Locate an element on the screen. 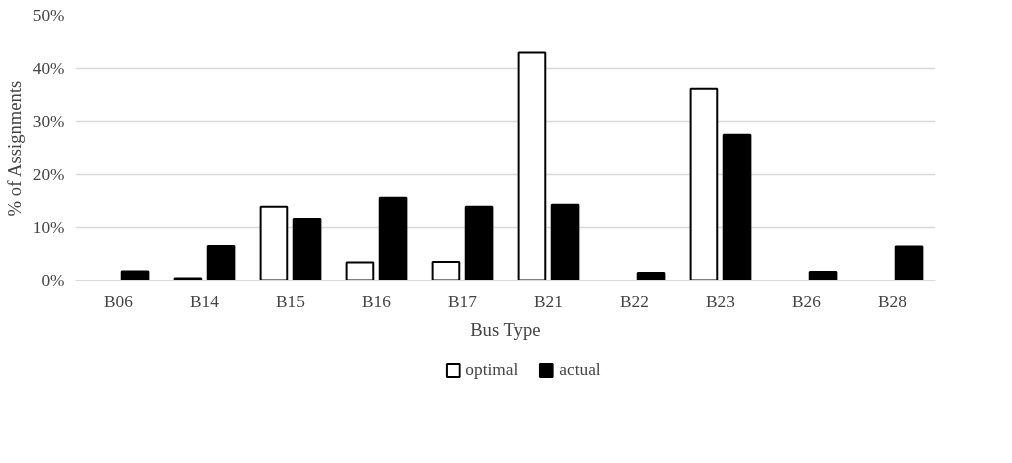 This screenshot has height=463, width=1012. x-tick-label: B28 is located at coordinates (892, 301).